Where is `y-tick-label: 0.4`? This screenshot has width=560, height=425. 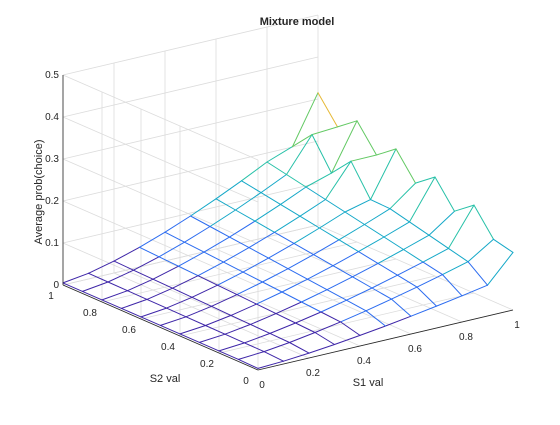 y-tick-label: 0.4 is located at coordinates (168, 347).